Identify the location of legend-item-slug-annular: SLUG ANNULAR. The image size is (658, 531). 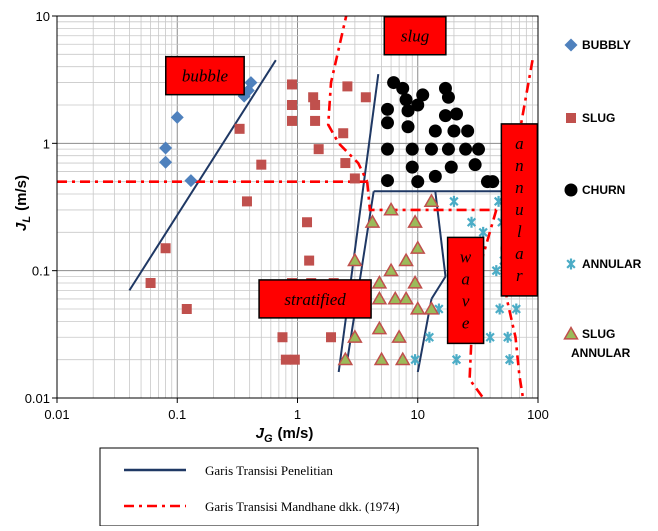
(597, 342).